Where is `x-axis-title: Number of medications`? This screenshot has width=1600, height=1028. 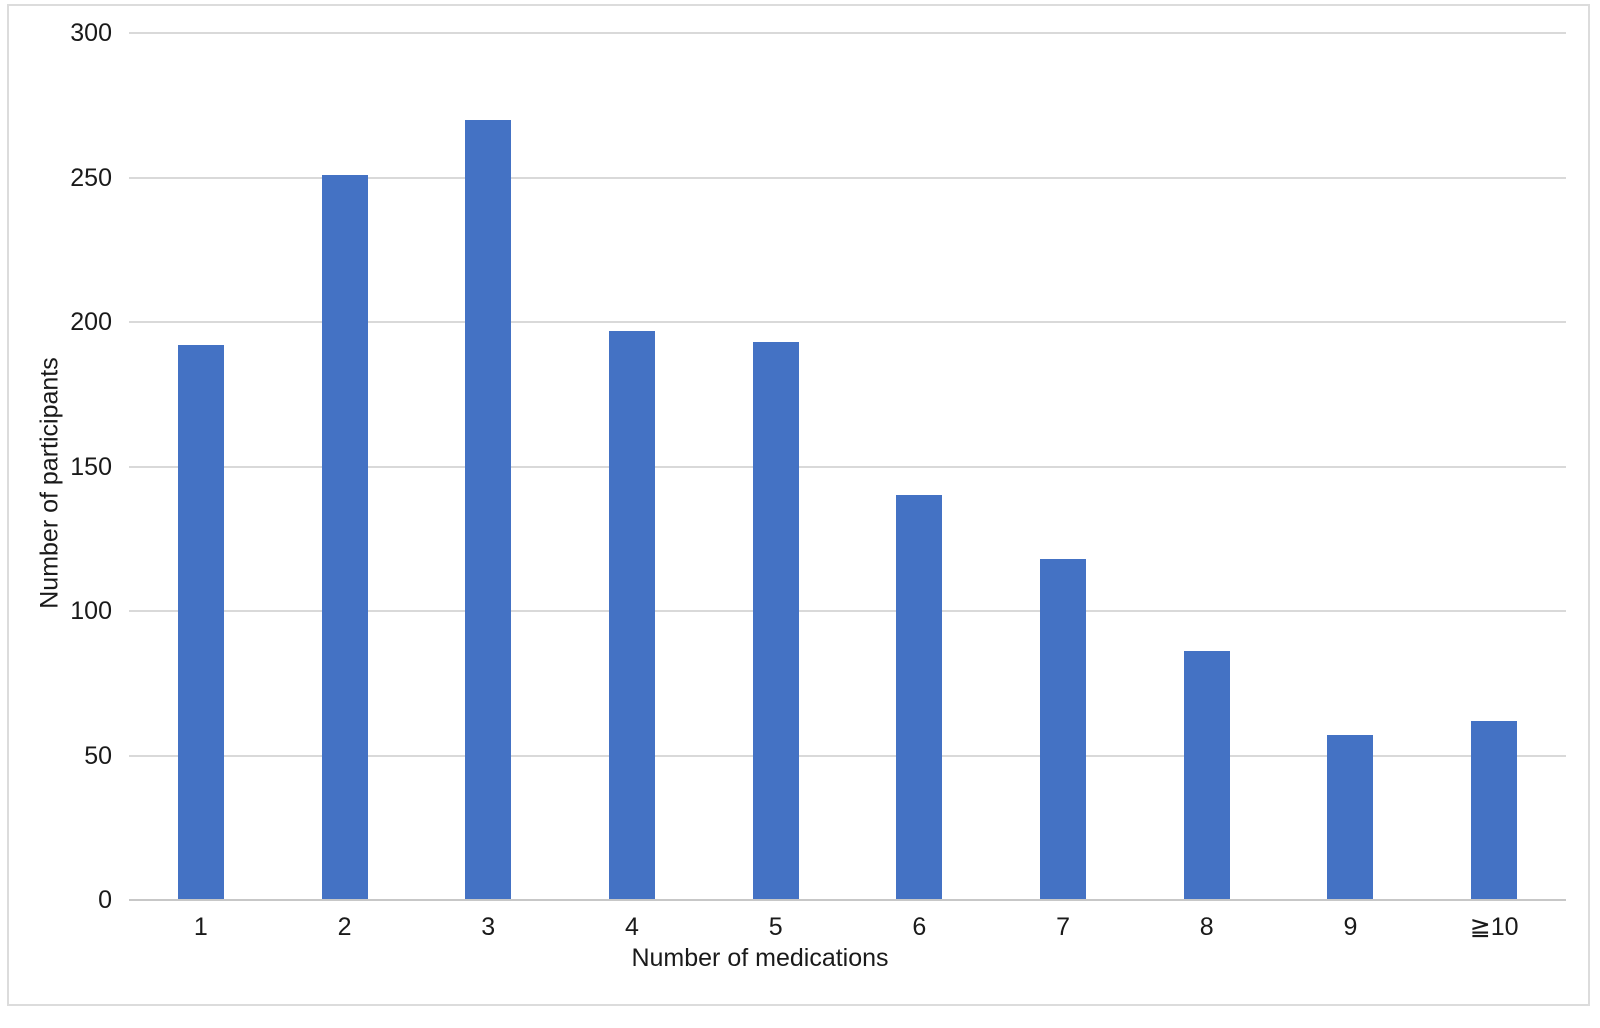 x-axis-title: Number of medications is located at coordinates (760, 958).